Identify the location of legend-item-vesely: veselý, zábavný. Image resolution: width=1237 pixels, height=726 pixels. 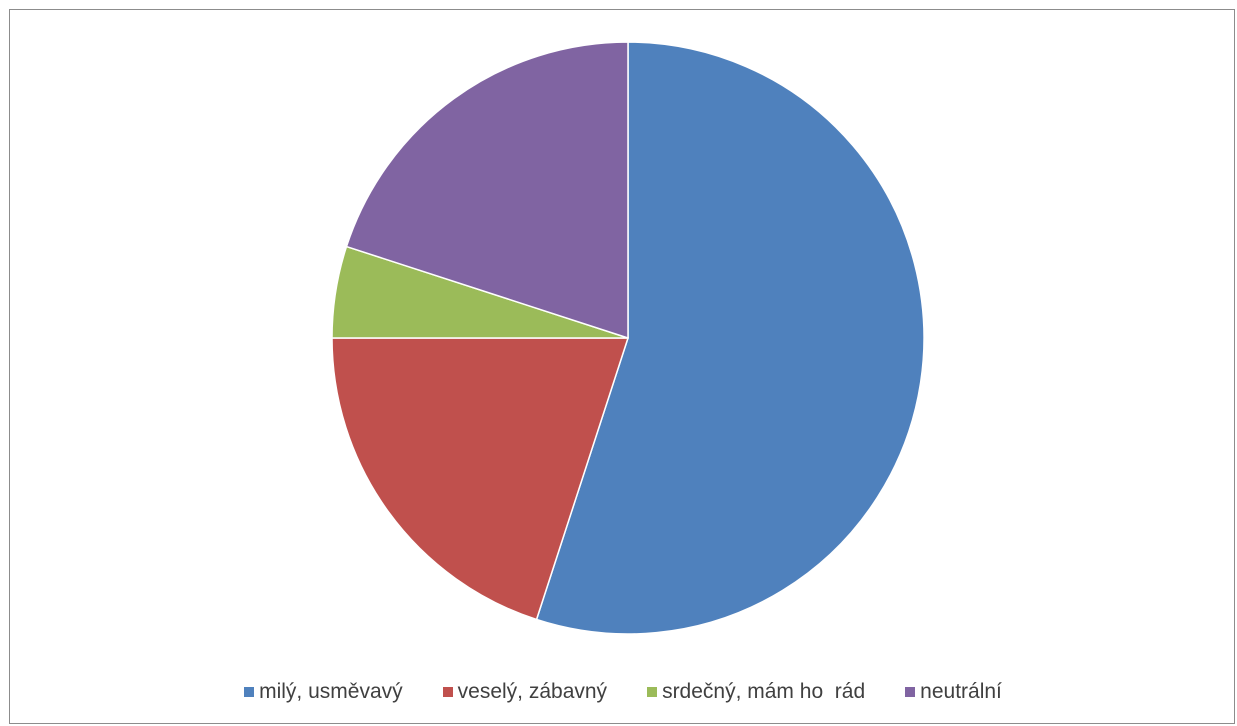
(525, 692).